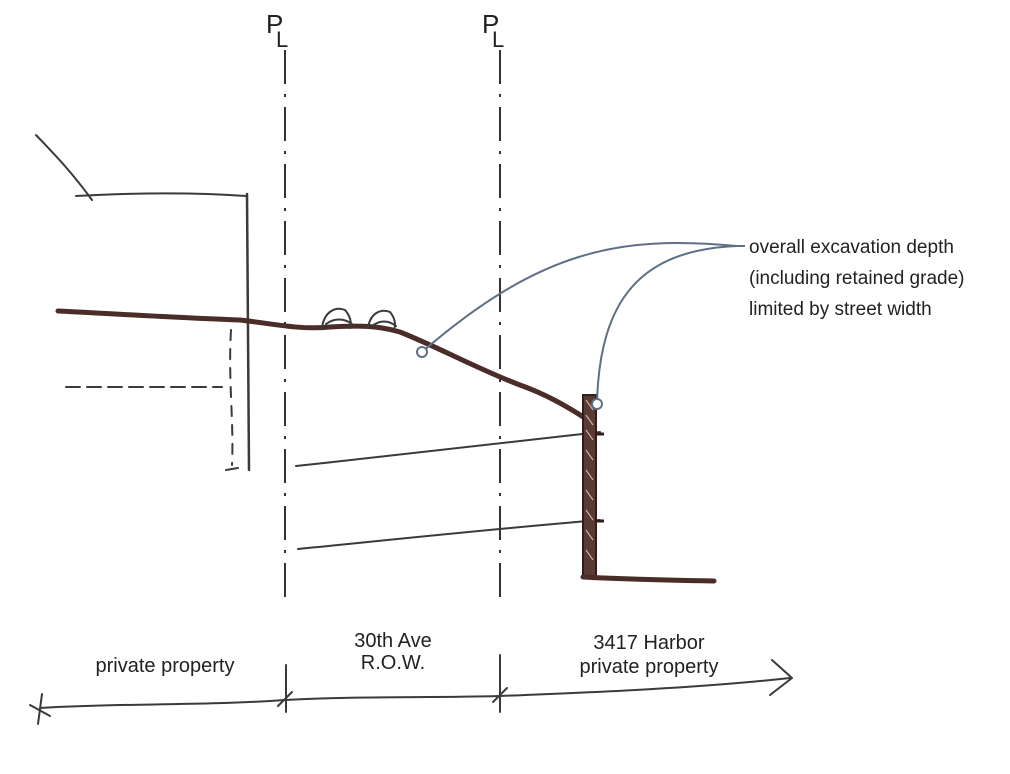  Describe the element at coordinates (649, 655) in the screenshot. I see `zone-3417-harbor: 3417 Harbor private property` at that location.